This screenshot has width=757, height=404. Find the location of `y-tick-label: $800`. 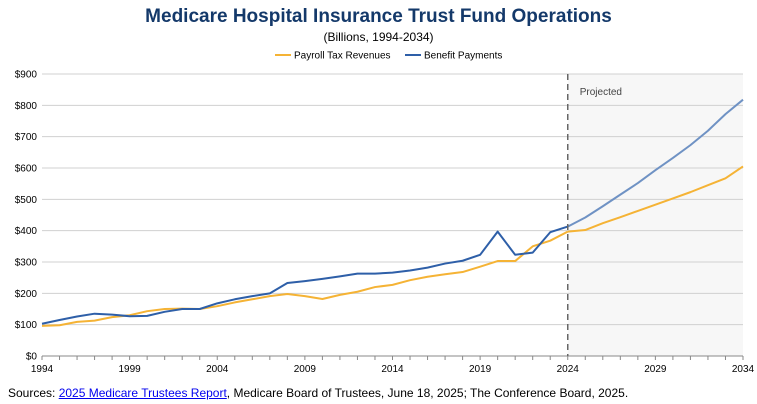

y-tick-label: $800 is located at coordinates (26, 106).